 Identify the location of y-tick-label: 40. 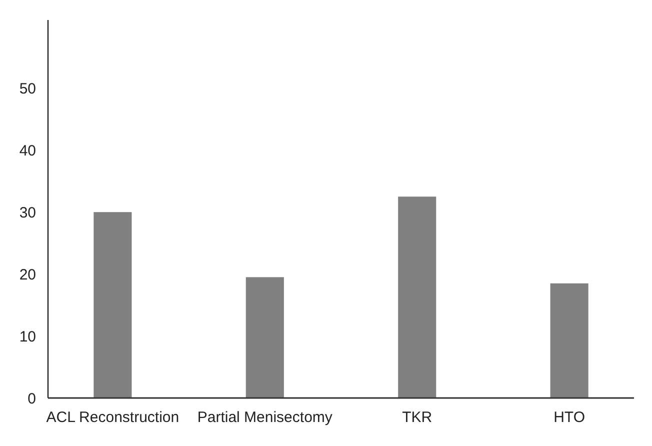
(27, 151).